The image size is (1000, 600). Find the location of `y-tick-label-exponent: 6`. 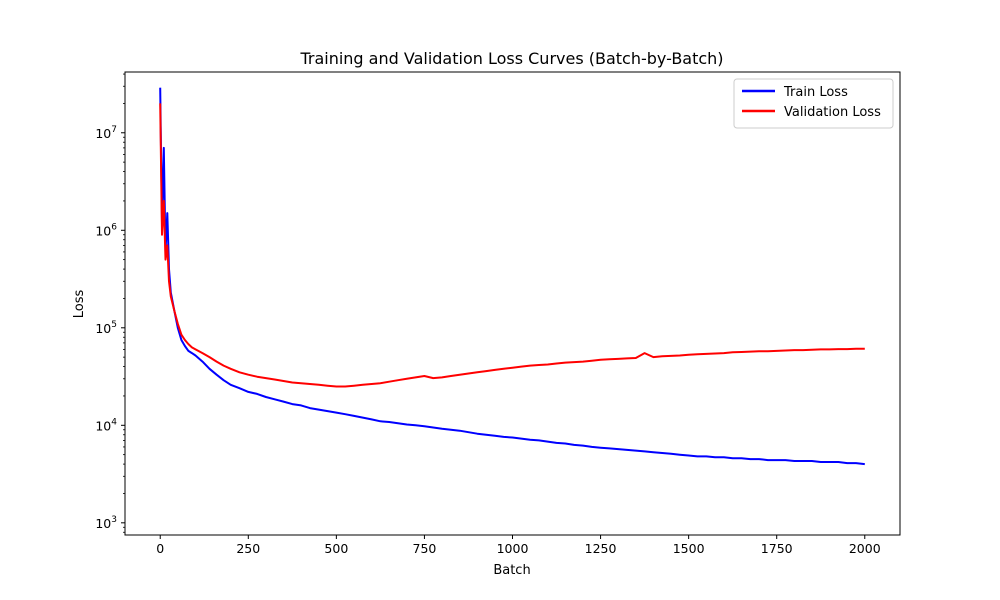

y-tick-label-exponent: 6 is located at coordinates (114, 227).